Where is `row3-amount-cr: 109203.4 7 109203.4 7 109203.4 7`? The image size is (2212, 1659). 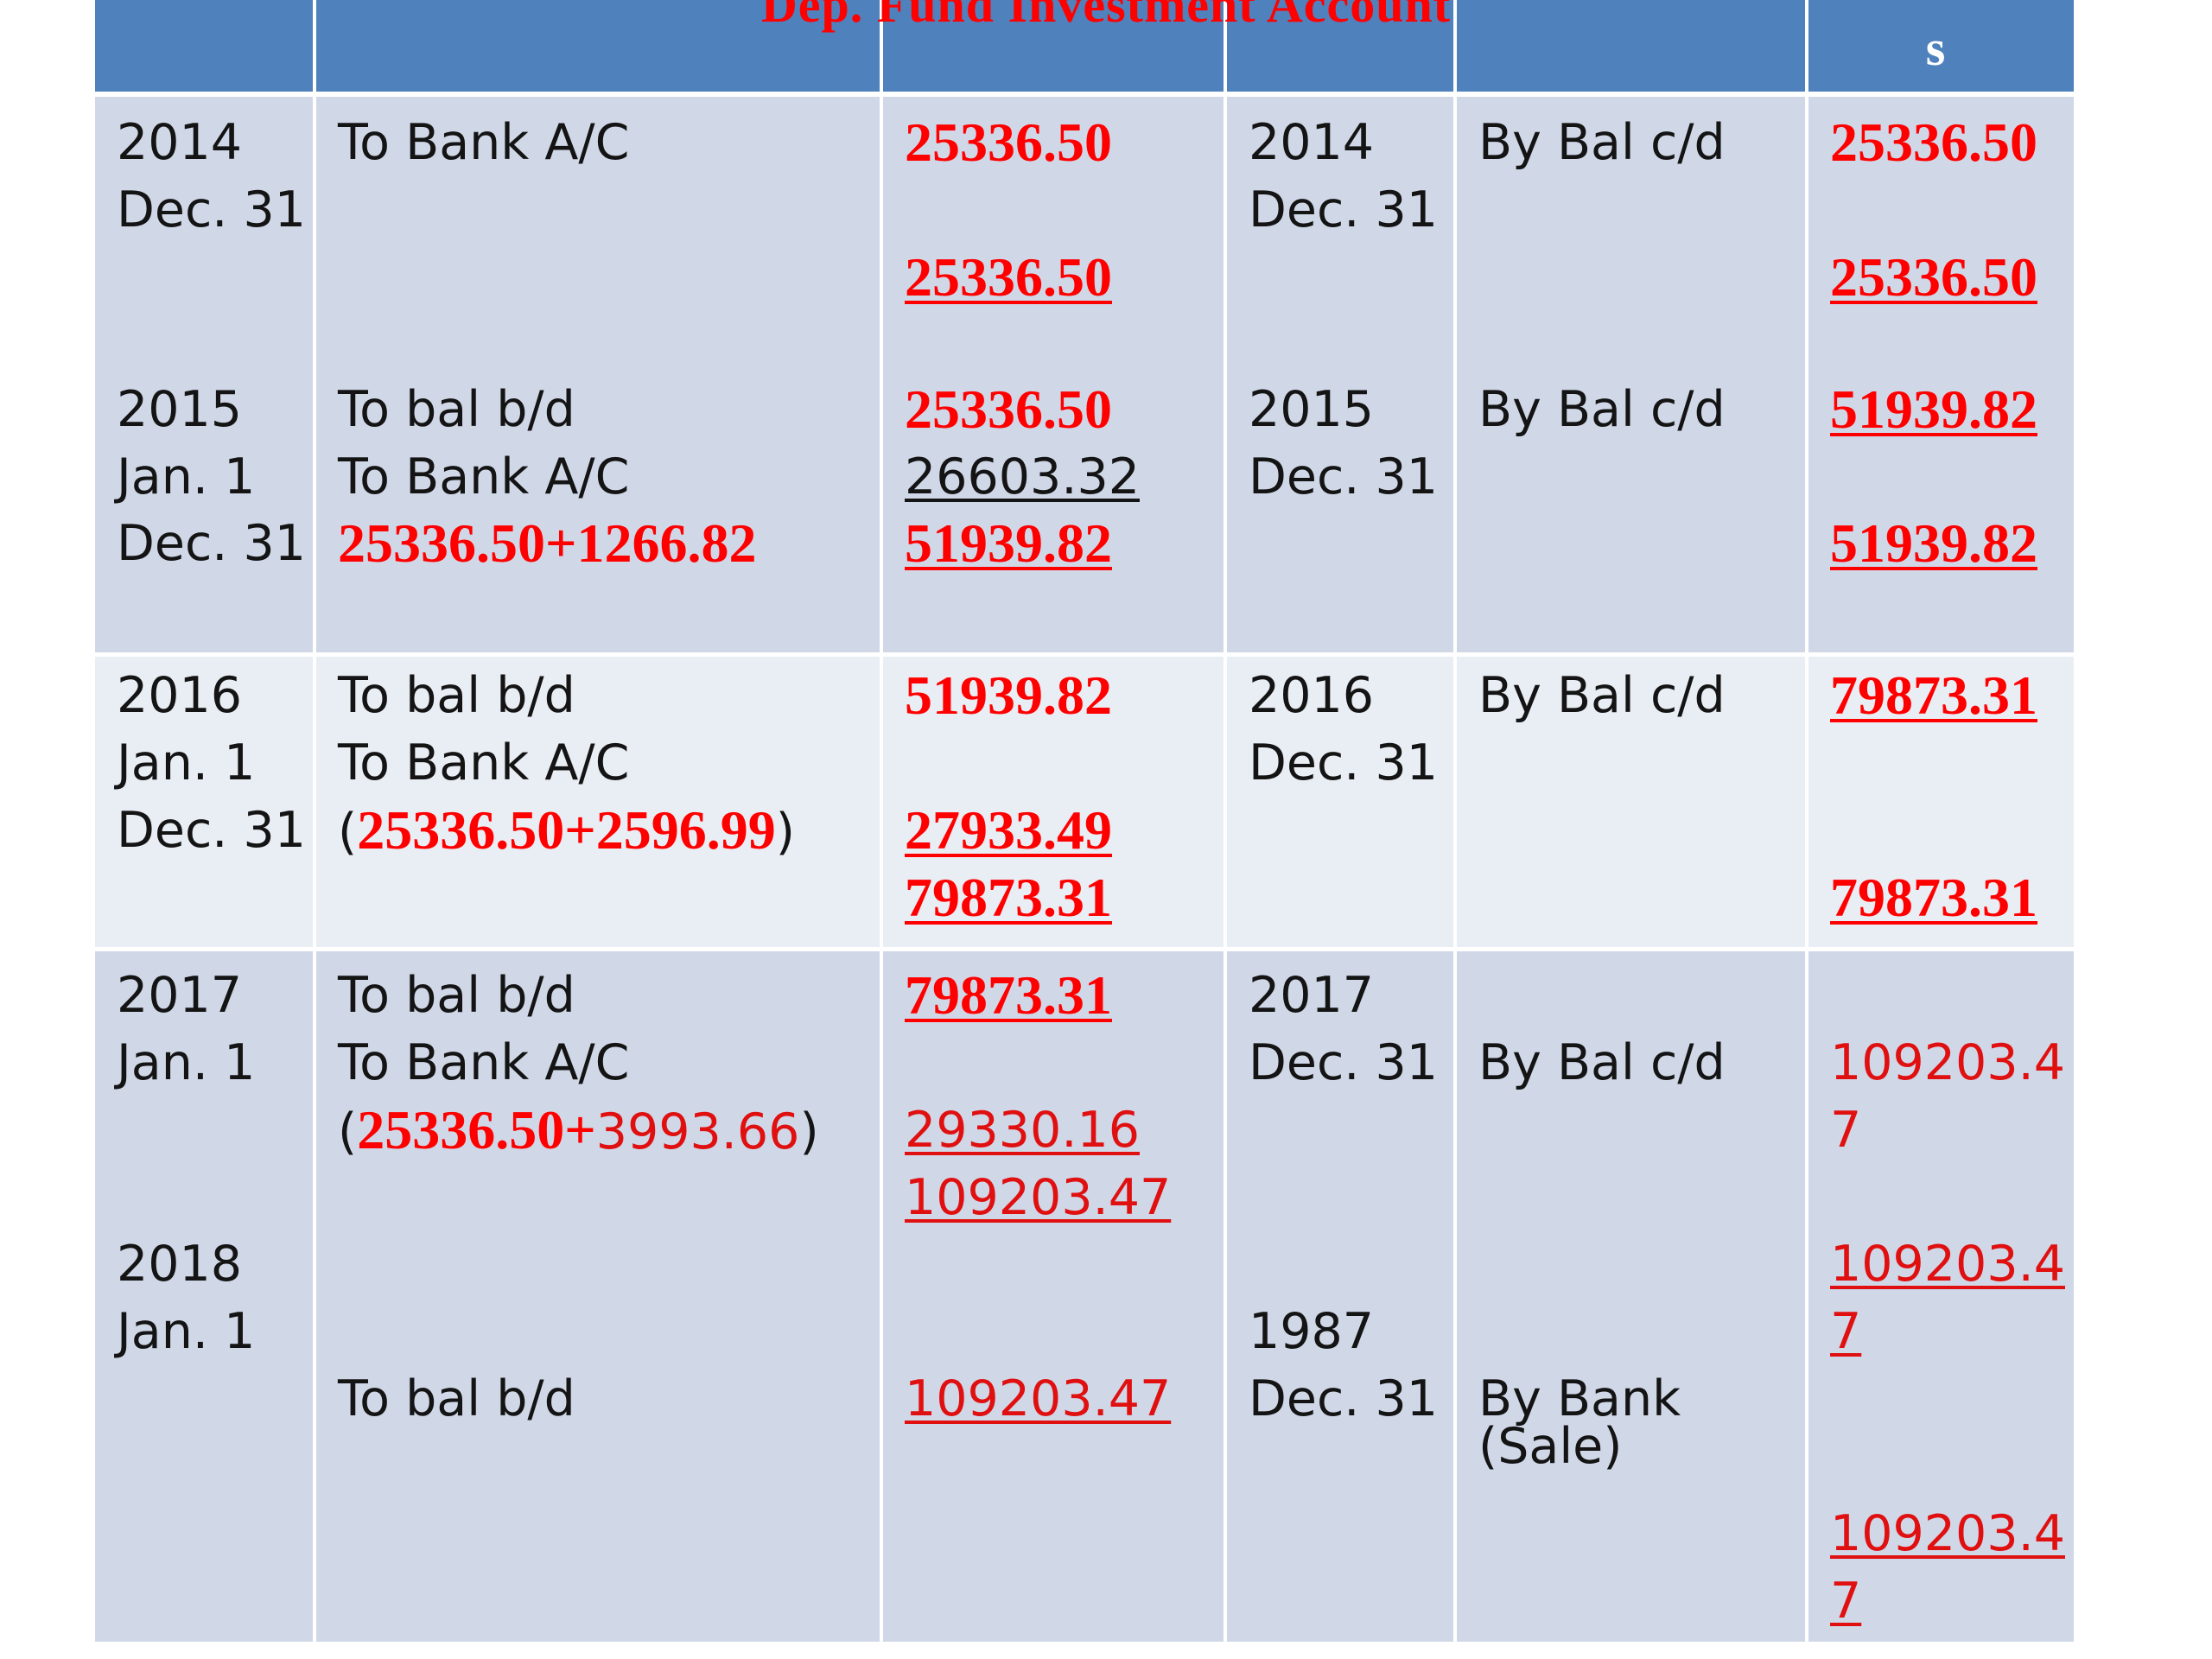 row3-amount-cr: 109203.4 7 109203.4 7 109203.4 7 is located at coordinates (1941, 1296).